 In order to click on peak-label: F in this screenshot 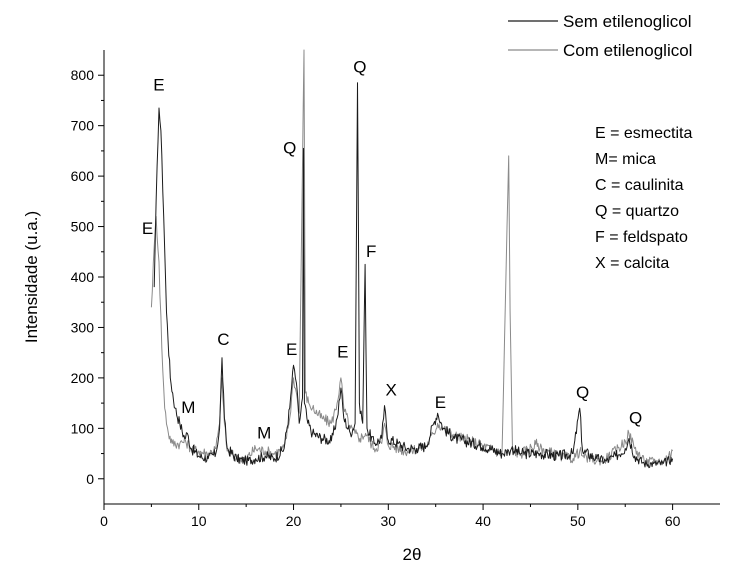, I will do `click(371, 251)`.